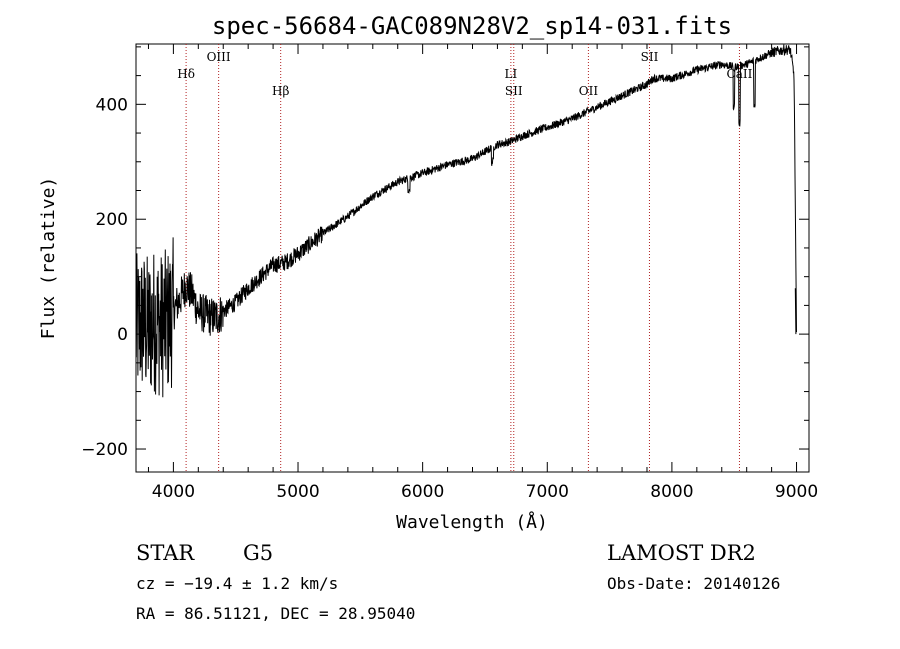  What do you see at coordinates (472, 26) in the screenshot?
I see `chart-title: spec-56684-GAC089N28V2_sp14-031.fits` at bounding box center [472, 26].